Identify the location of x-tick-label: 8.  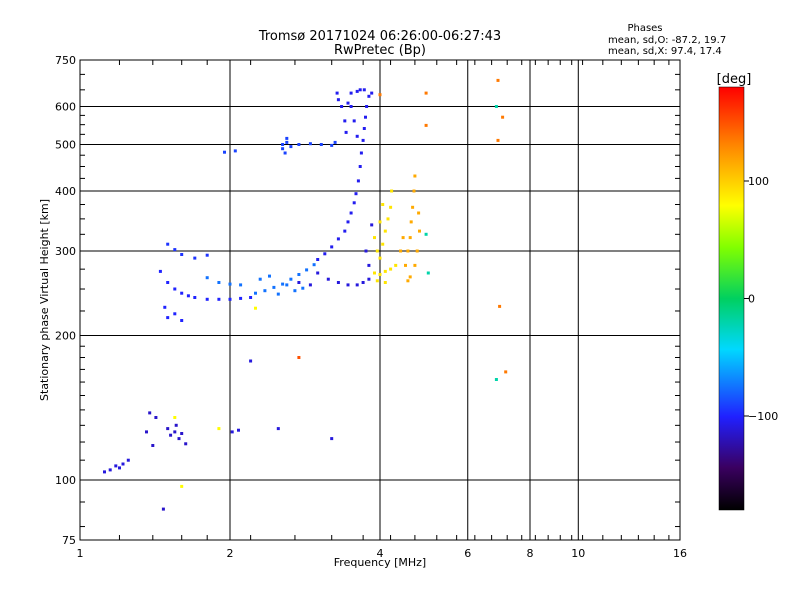
(530, 553).